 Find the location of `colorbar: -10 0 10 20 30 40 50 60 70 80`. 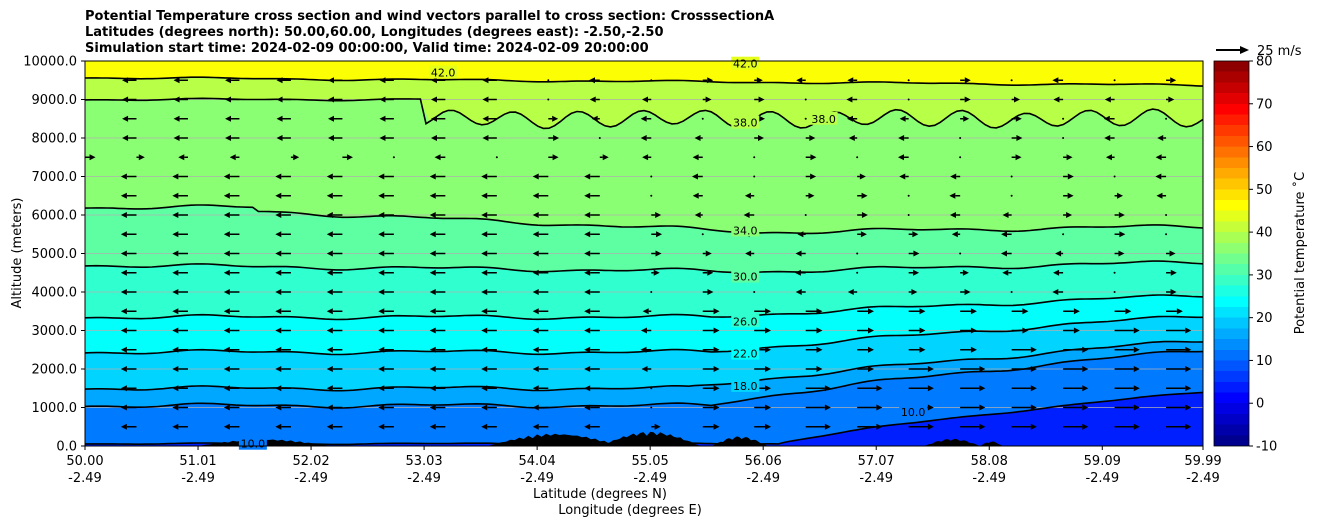

colorbar: -10 0 10 20 30 40 50 60 70 80 is located at coordinates (1245, 255).